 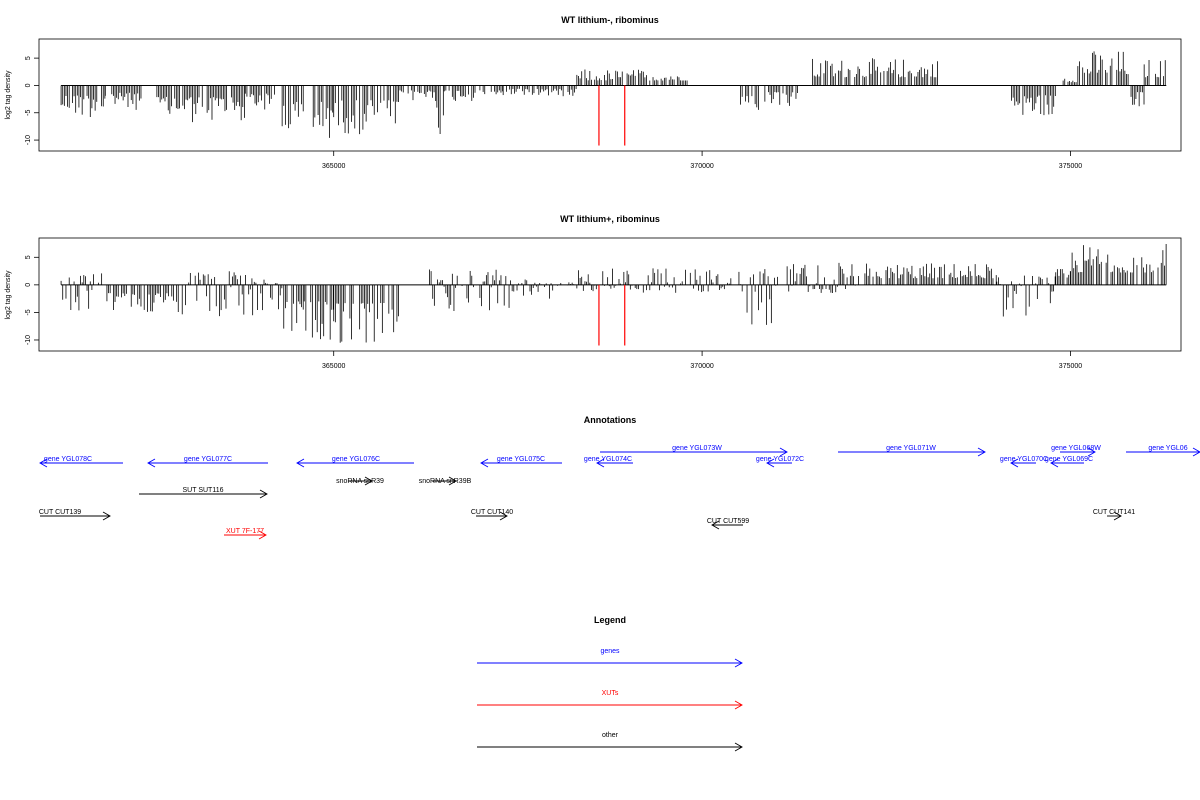 I want to click on annotation-label: gene YGL06, so click(x=1167, y=448).